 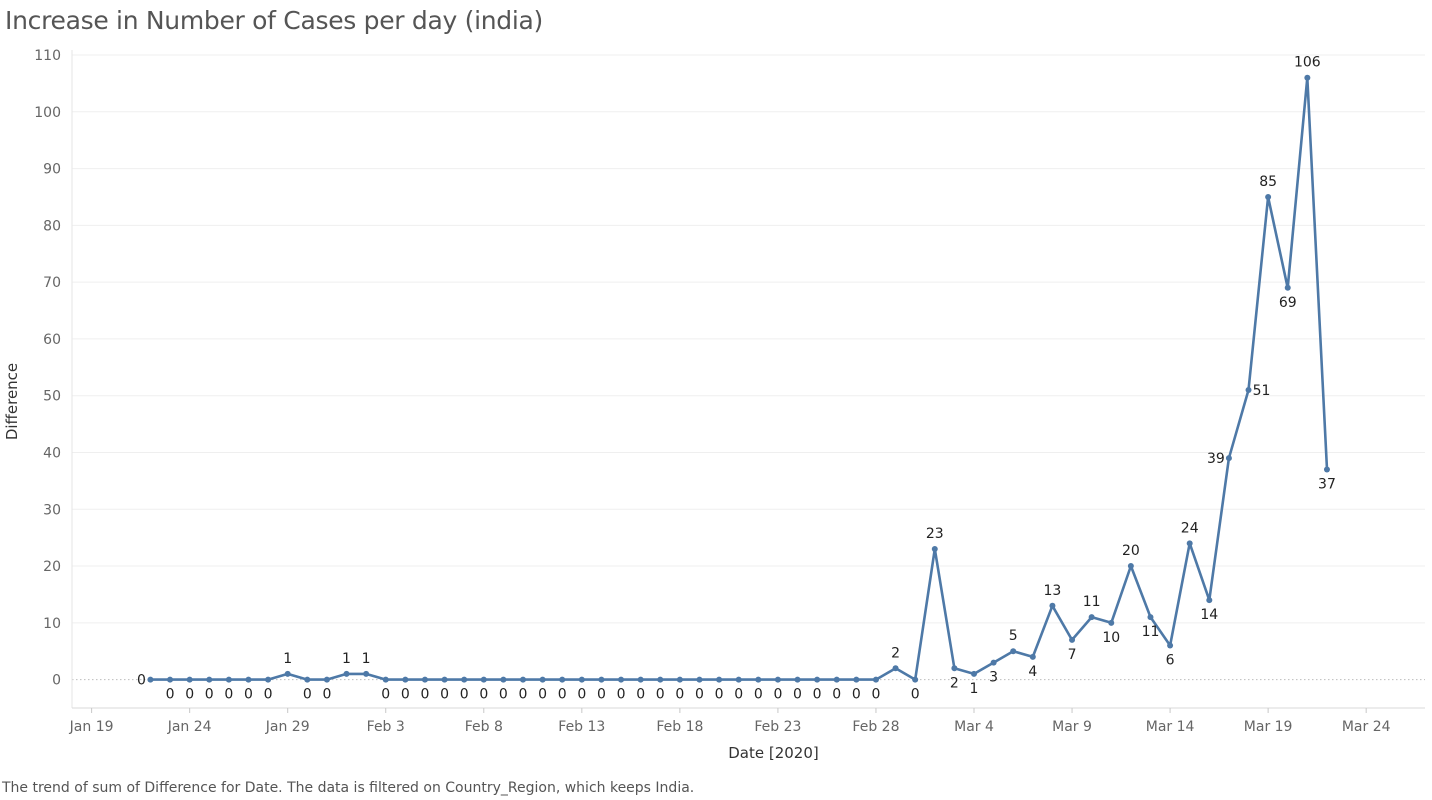 What do you see at coordinates (484, 727) in the screenshot?
I see `x-tick-label: Feb 8` at bounding box center [484, 727].